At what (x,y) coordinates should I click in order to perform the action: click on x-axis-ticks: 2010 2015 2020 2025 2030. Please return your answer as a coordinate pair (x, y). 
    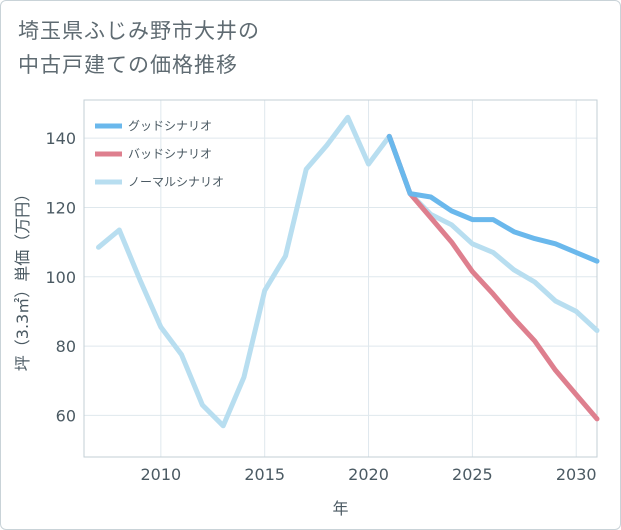
    Looking at the image, I should click on (368, 474).